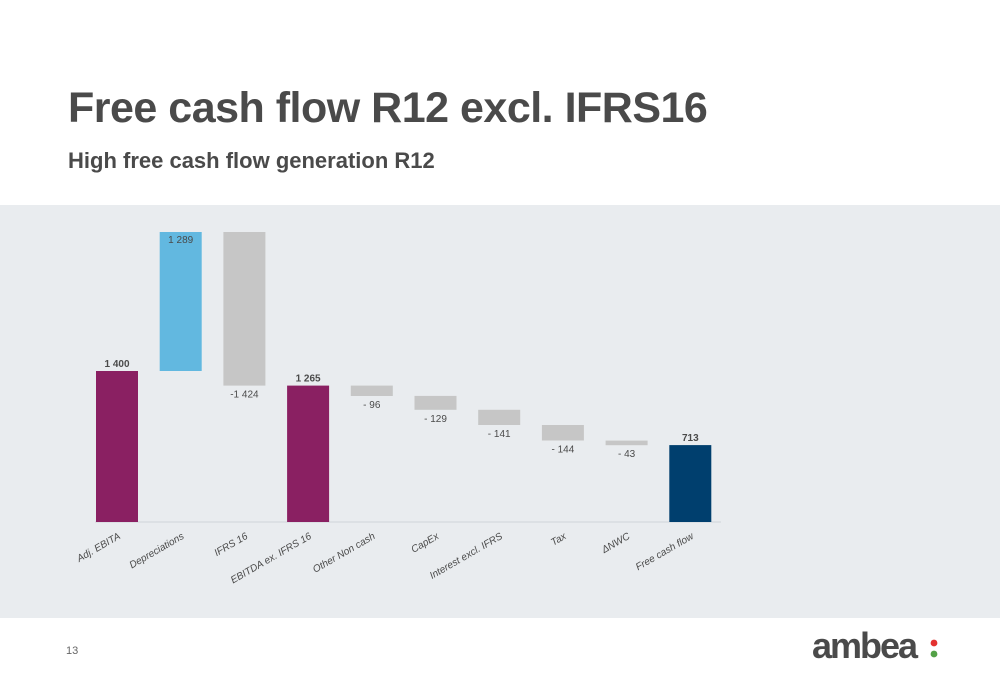 Image resolution: width=1000 pixels, height=685 pixels. What do you see at coordinates (98, 548) in the screenshot?
I see `category-label-0: Adj. EBITA` at bounding box center [98, 548].